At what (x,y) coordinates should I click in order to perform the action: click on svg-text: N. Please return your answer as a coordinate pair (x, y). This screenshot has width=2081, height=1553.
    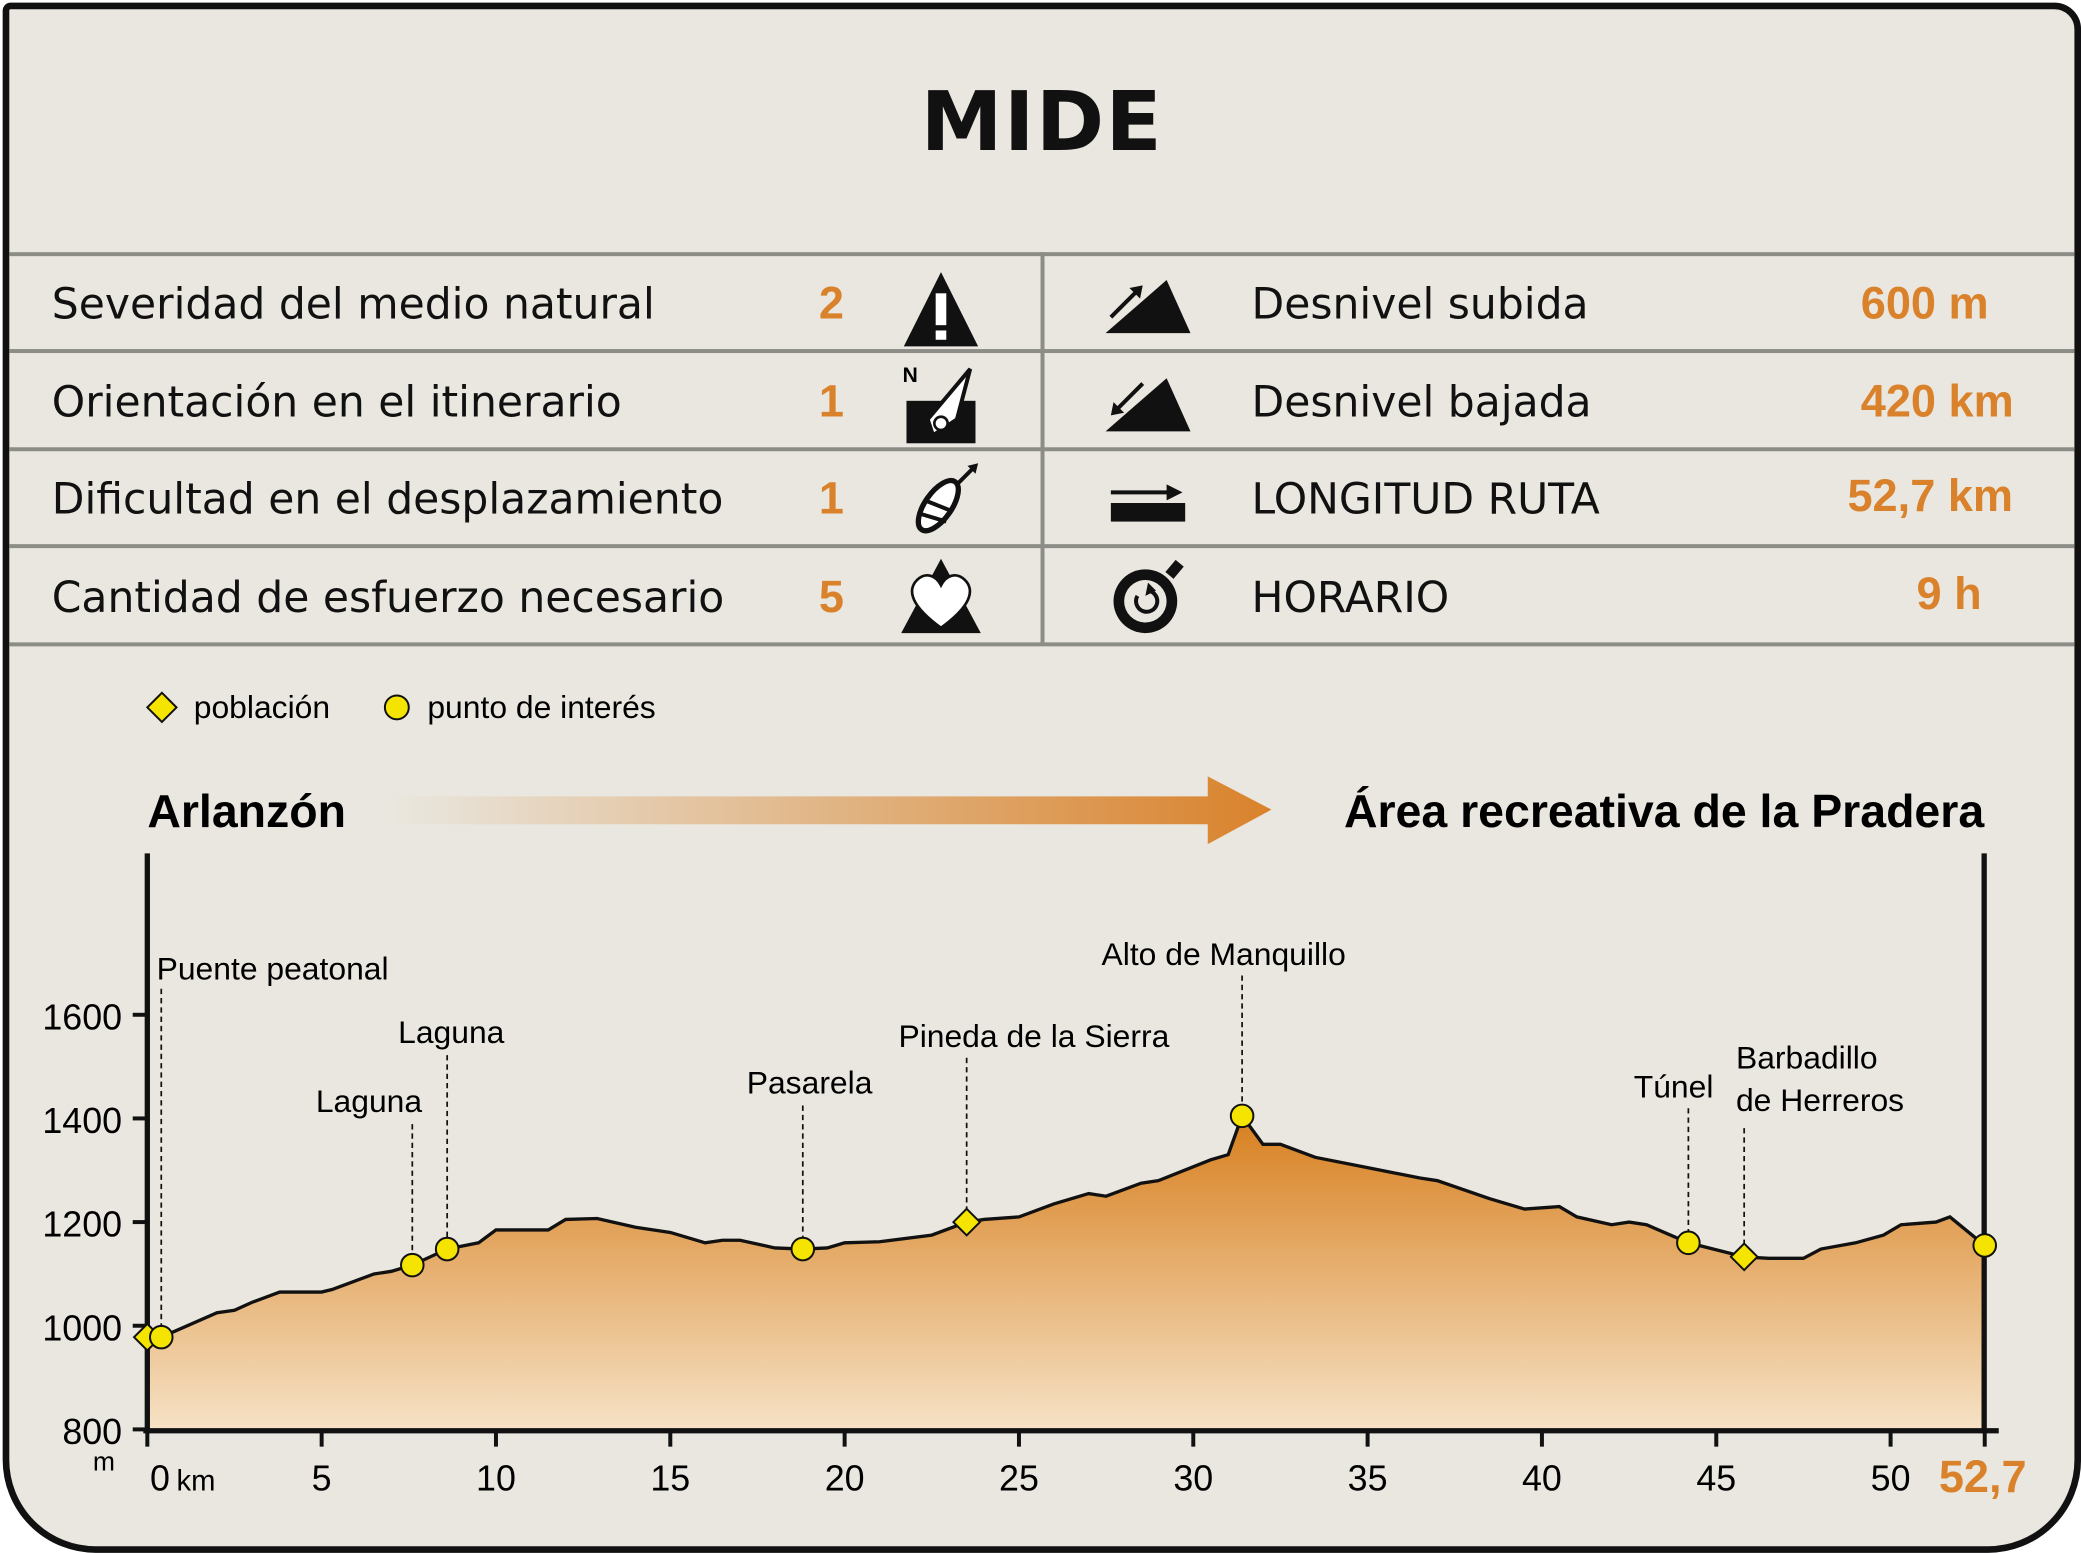
    Looking at the image, I should click on (911, 375).